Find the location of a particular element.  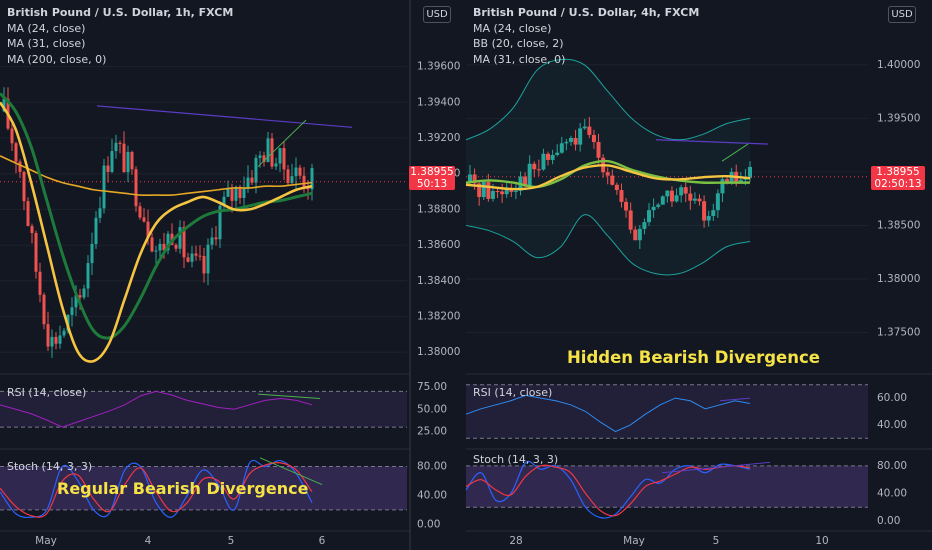

right-rsi-title: RSI (14, close) is located at coordinates (513, 392).